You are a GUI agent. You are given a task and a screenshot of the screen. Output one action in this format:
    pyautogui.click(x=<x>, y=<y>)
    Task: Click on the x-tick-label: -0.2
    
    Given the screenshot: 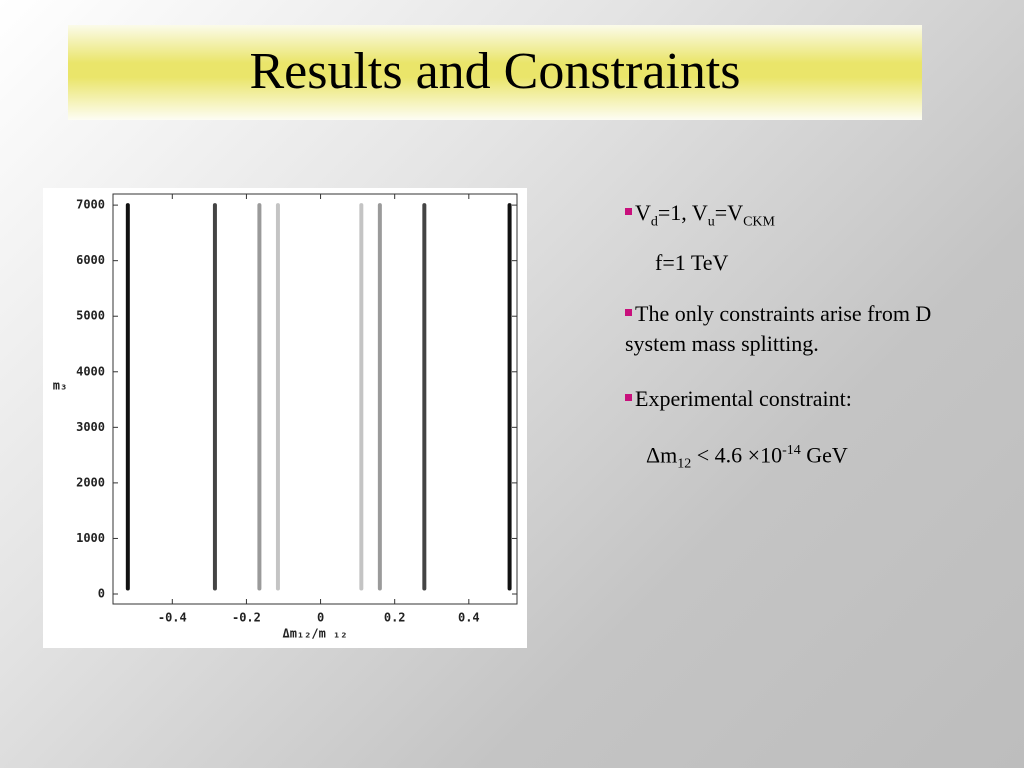 What is the action you would take?
    pyautogui.click(x=246, y=618)
    